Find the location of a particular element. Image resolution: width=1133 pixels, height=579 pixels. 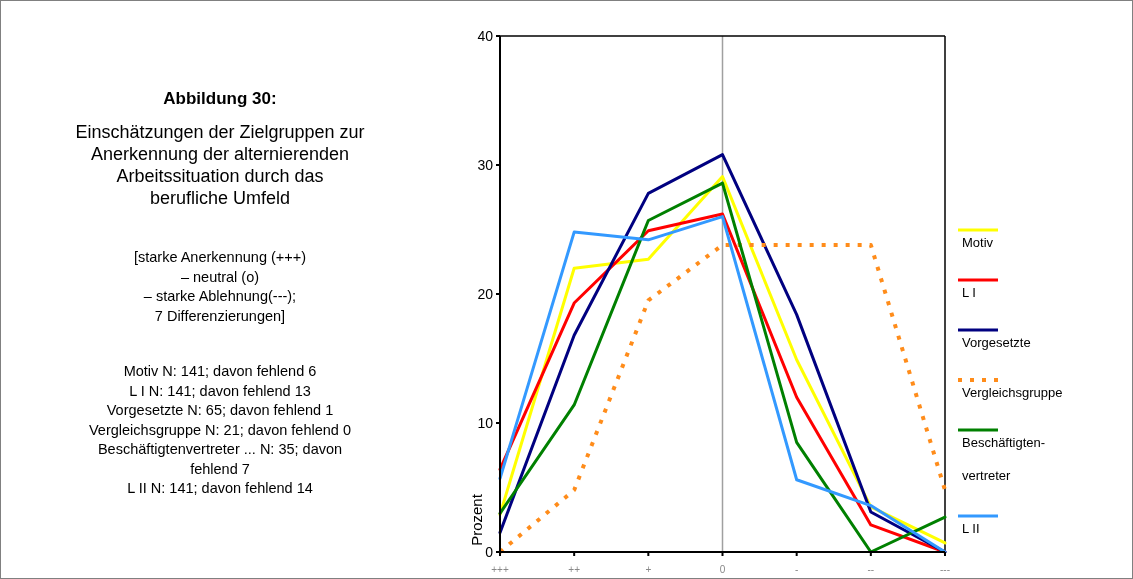

y-tick-label: 30 is located at coordinates (485, 165).